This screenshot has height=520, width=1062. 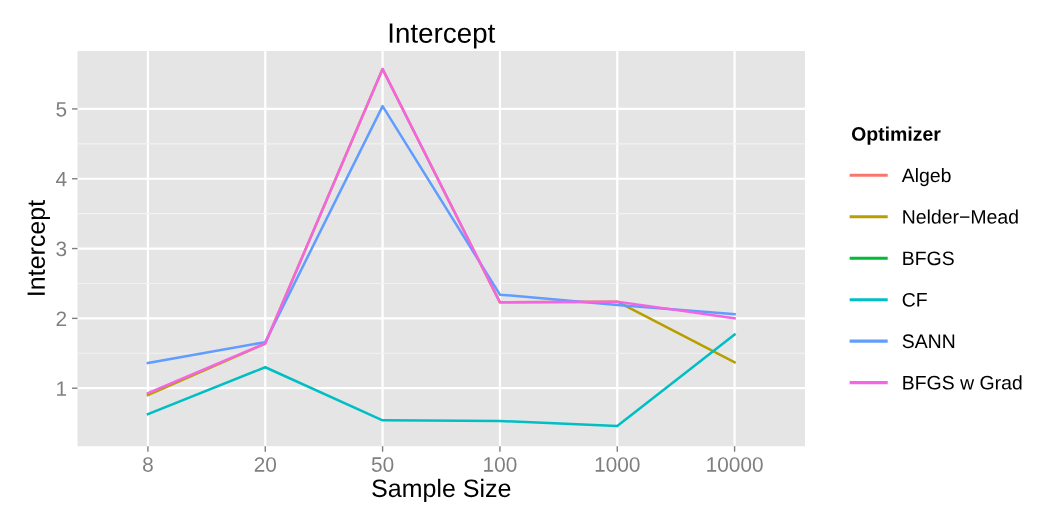 I want to click on x-tick-label: 1000, so click(x=617, y=464).